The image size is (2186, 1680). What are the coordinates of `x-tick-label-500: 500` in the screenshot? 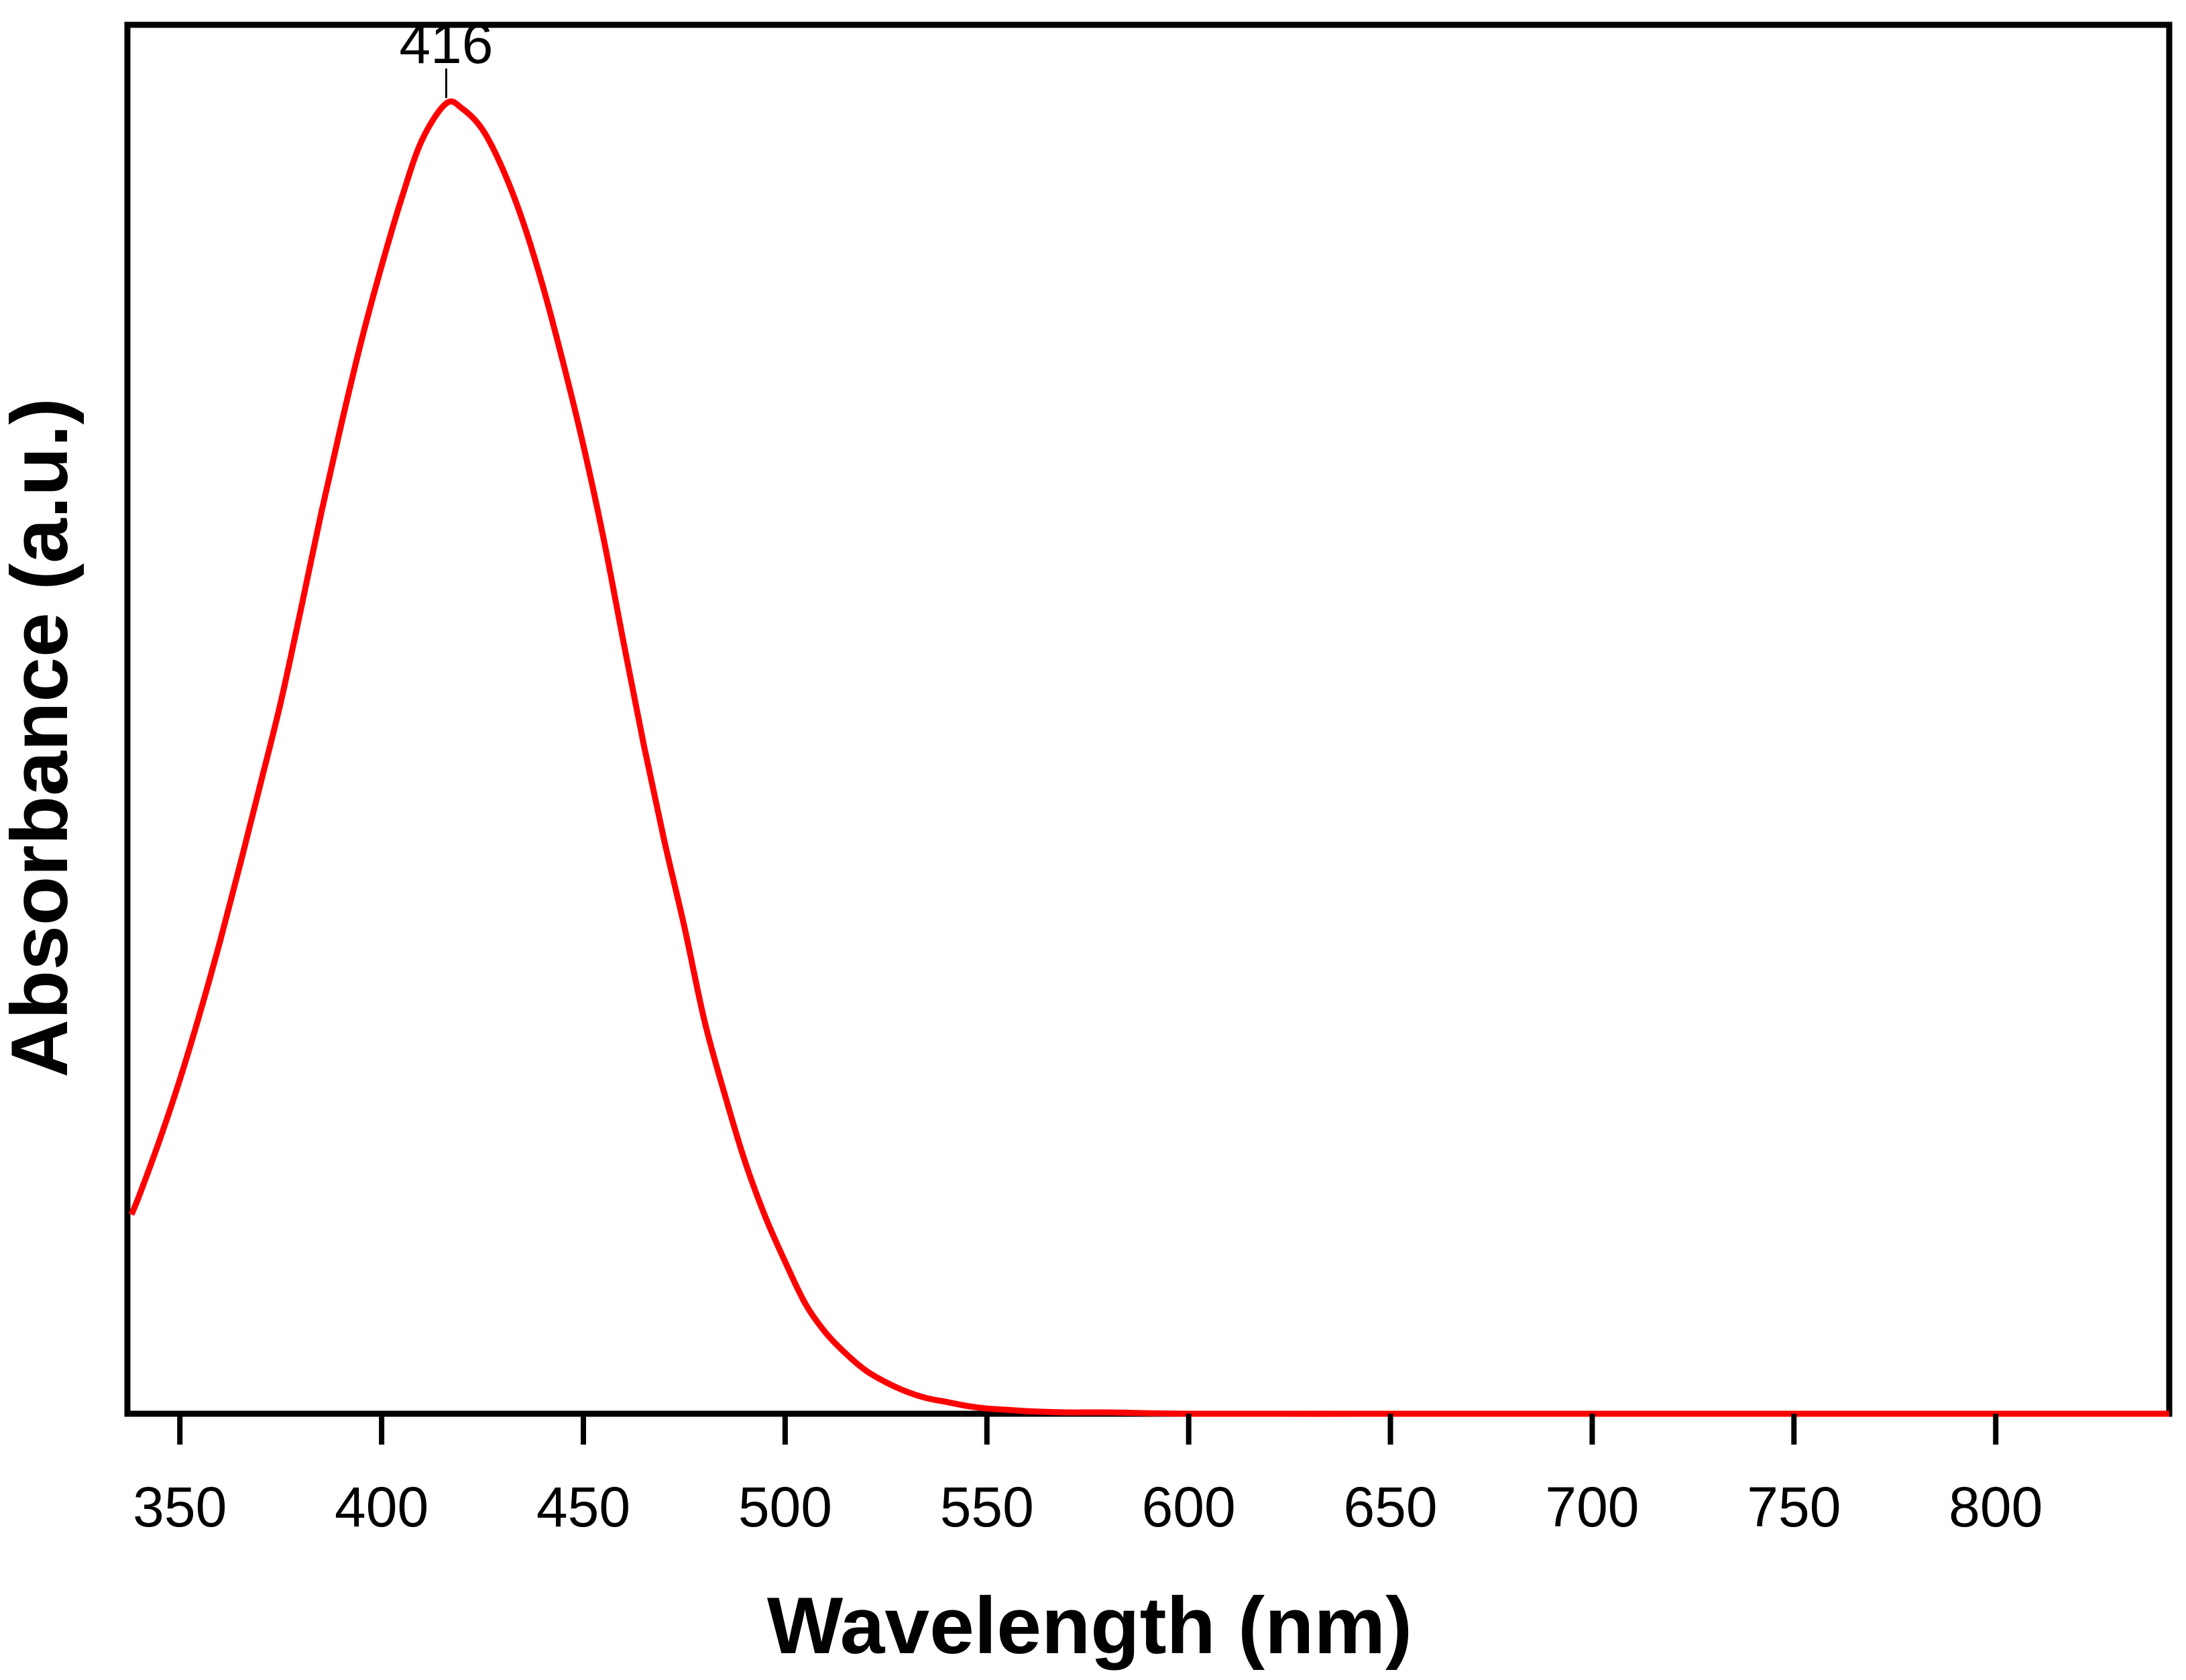 It's located at (785, 1506).